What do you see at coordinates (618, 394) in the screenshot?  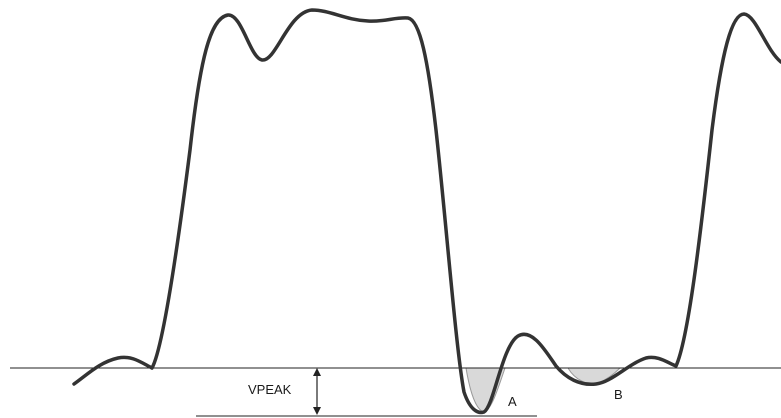 I see `region-b-label: B` at bounding box center [618, 394].